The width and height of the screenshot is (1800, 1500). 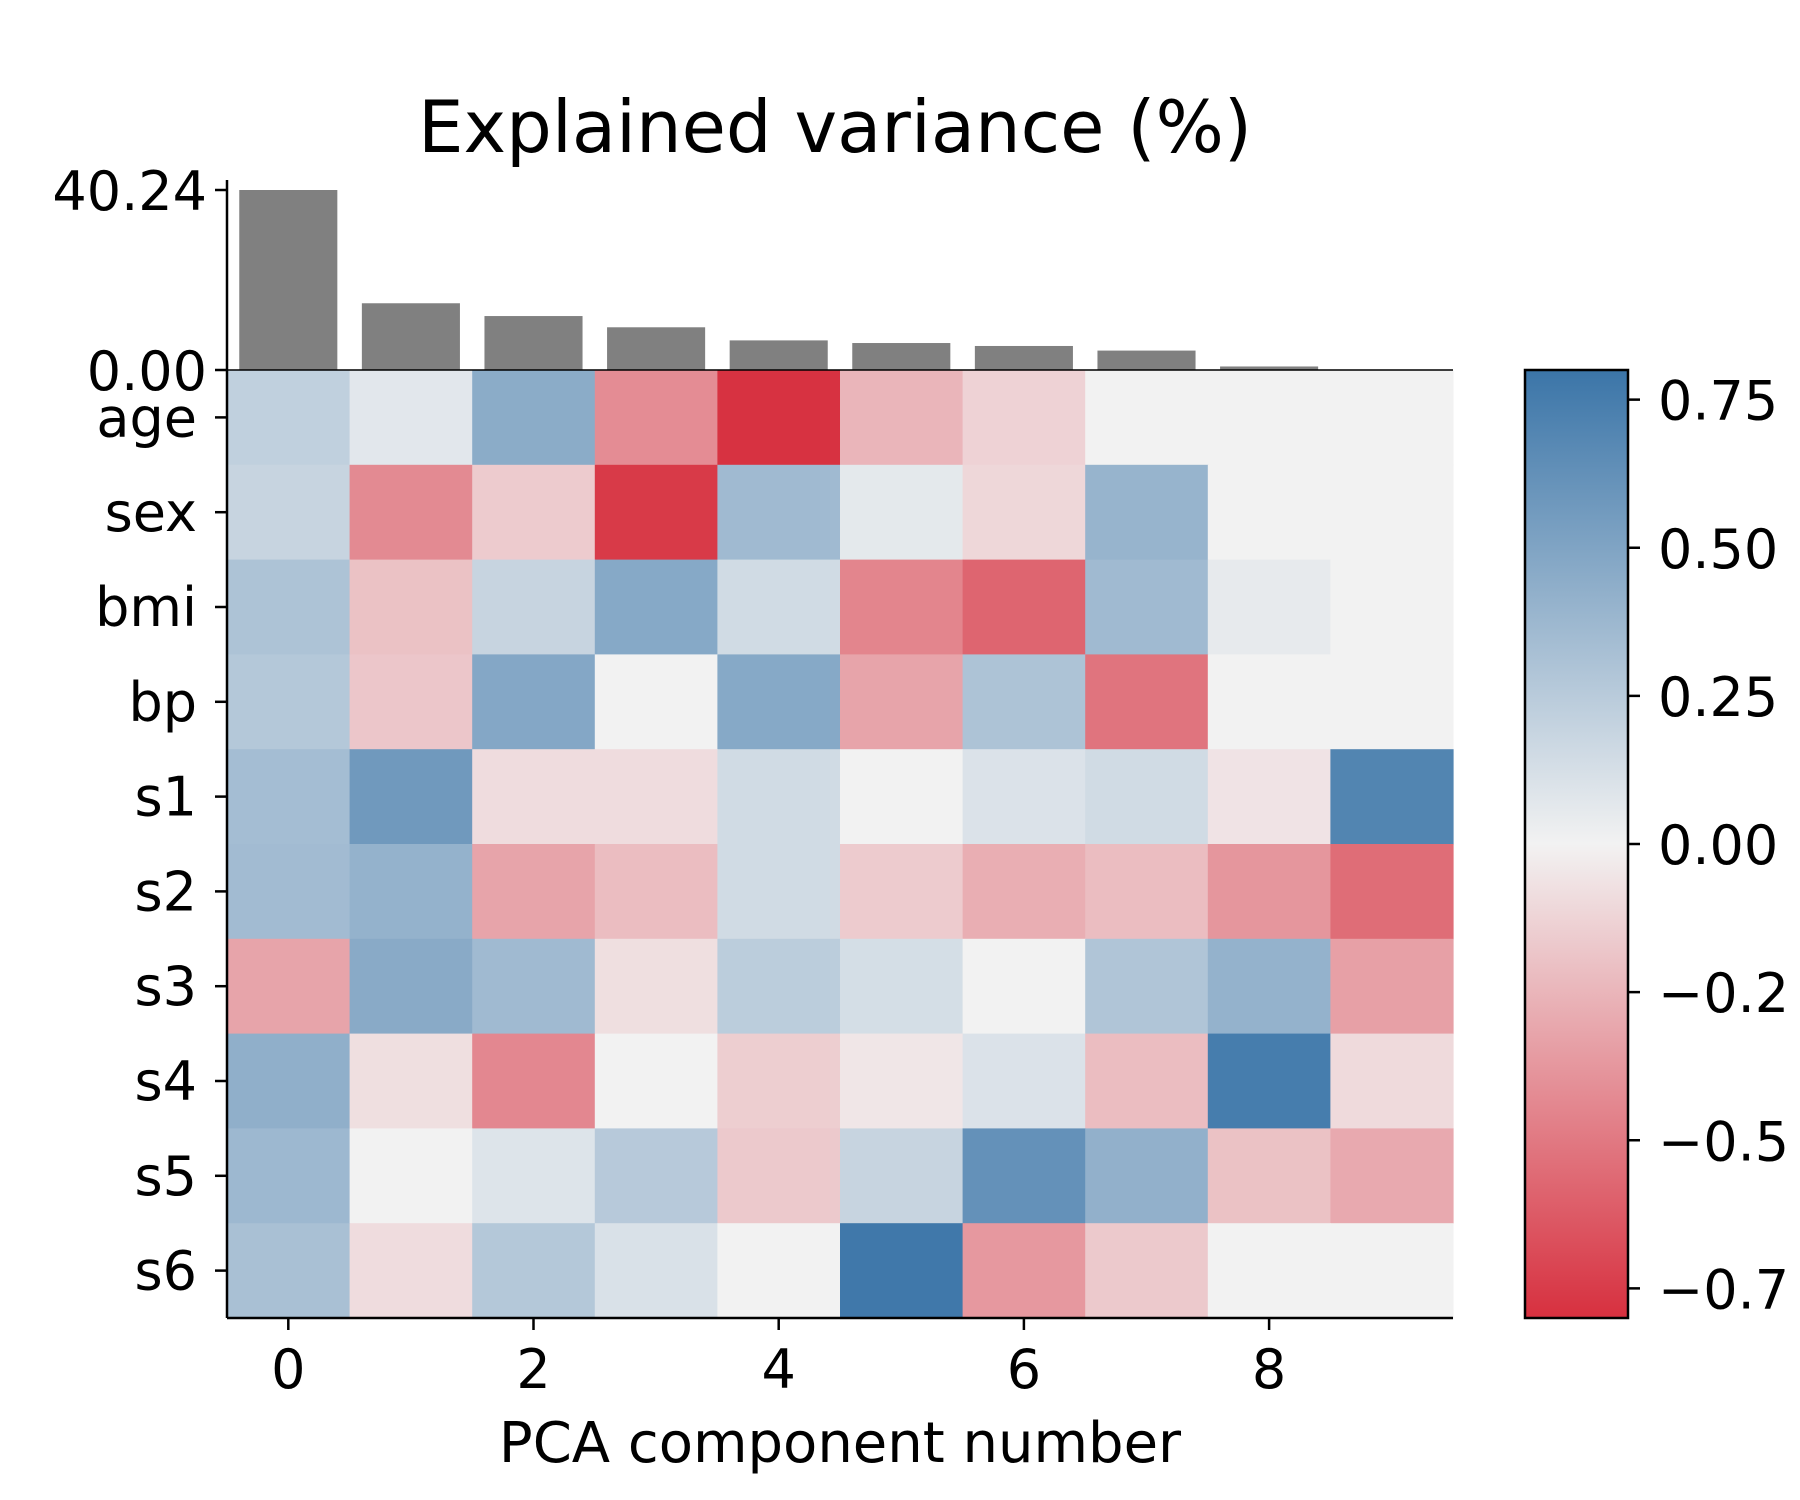 What do you see at coordinates (1723, 993) in the screenshot?
I see `colorbar-tick-label: −0.2` at bounding box center [1723, 993].